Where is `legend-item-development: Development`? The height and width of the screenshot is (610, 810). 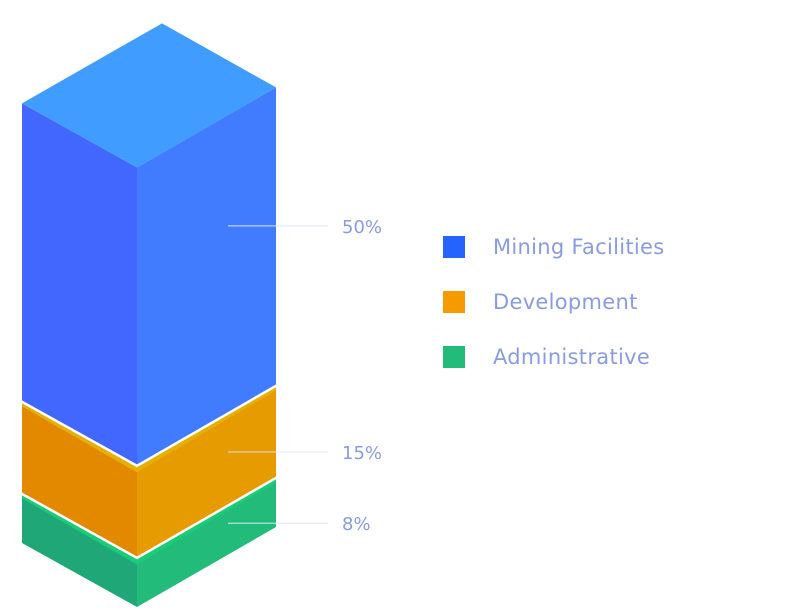 legend-item-development: Development is located at coordinates (554, 302).